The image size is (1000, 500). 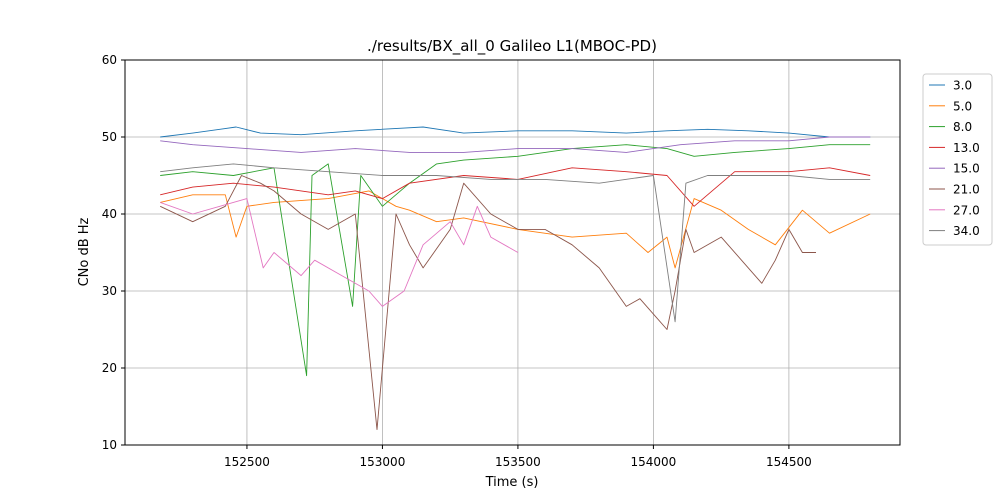 What do you see at coordinates (515, 132) in the screenshot?
I see `series-line-3.0` at bounding box center [515, 132].